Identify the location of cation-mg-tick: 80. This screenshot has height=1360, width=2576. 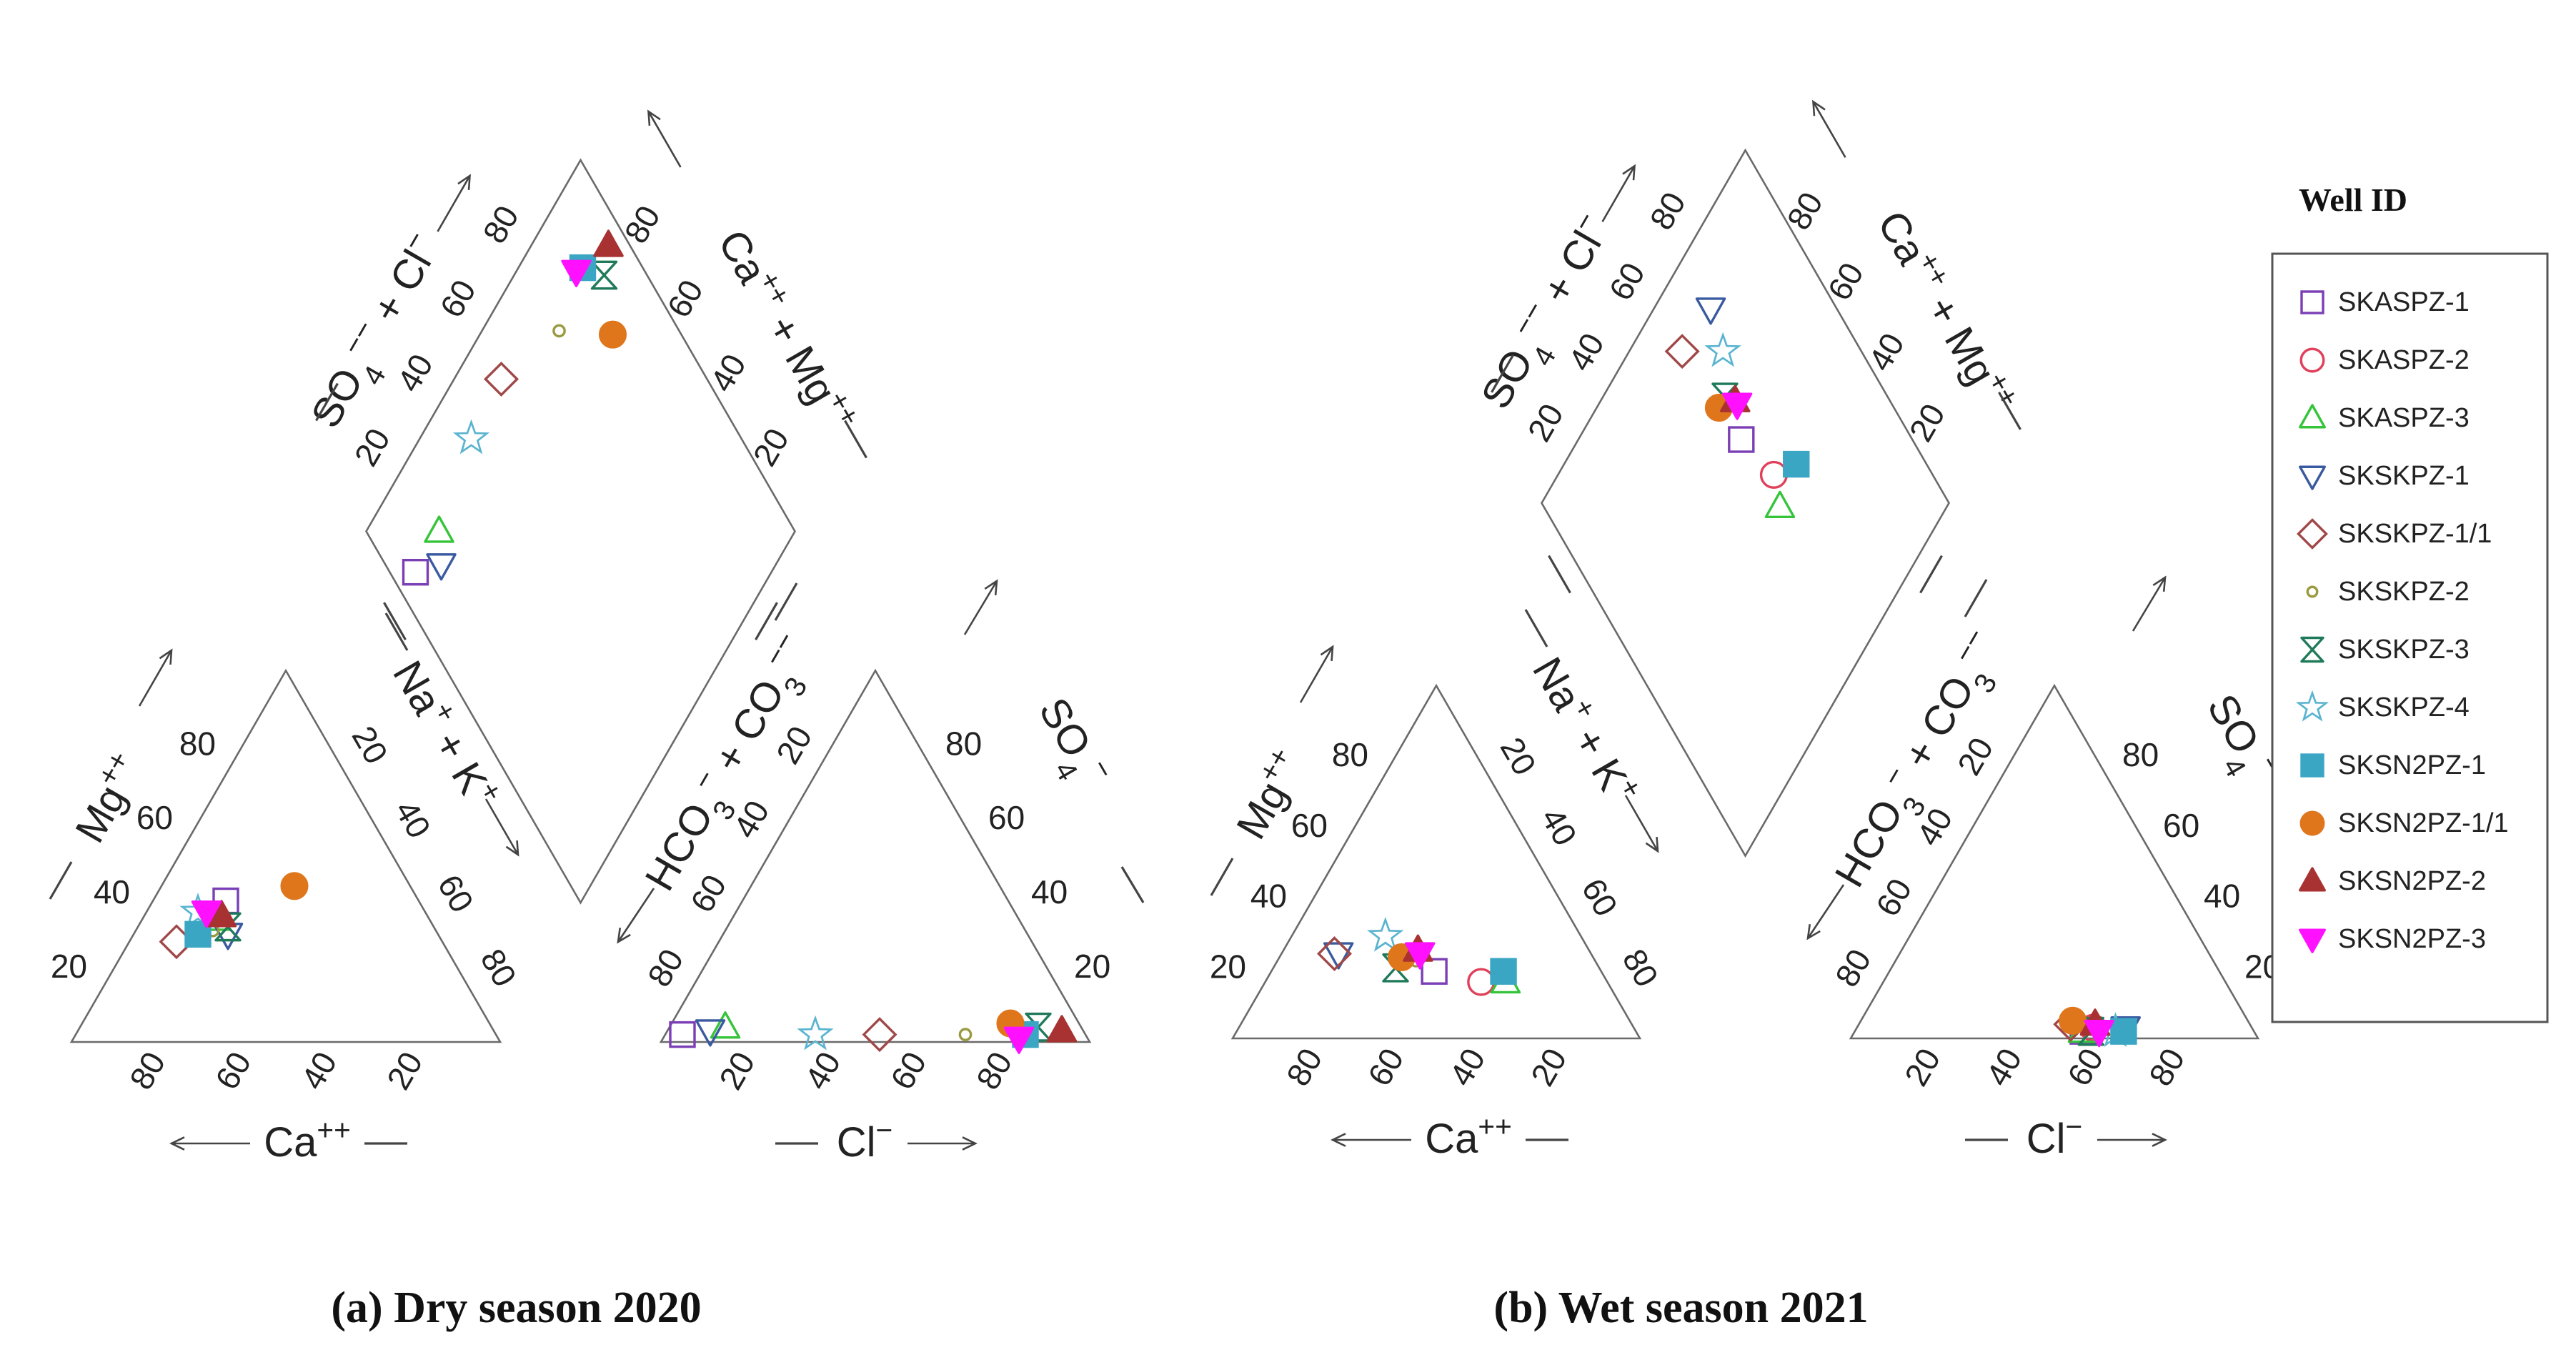
(1350, 754).